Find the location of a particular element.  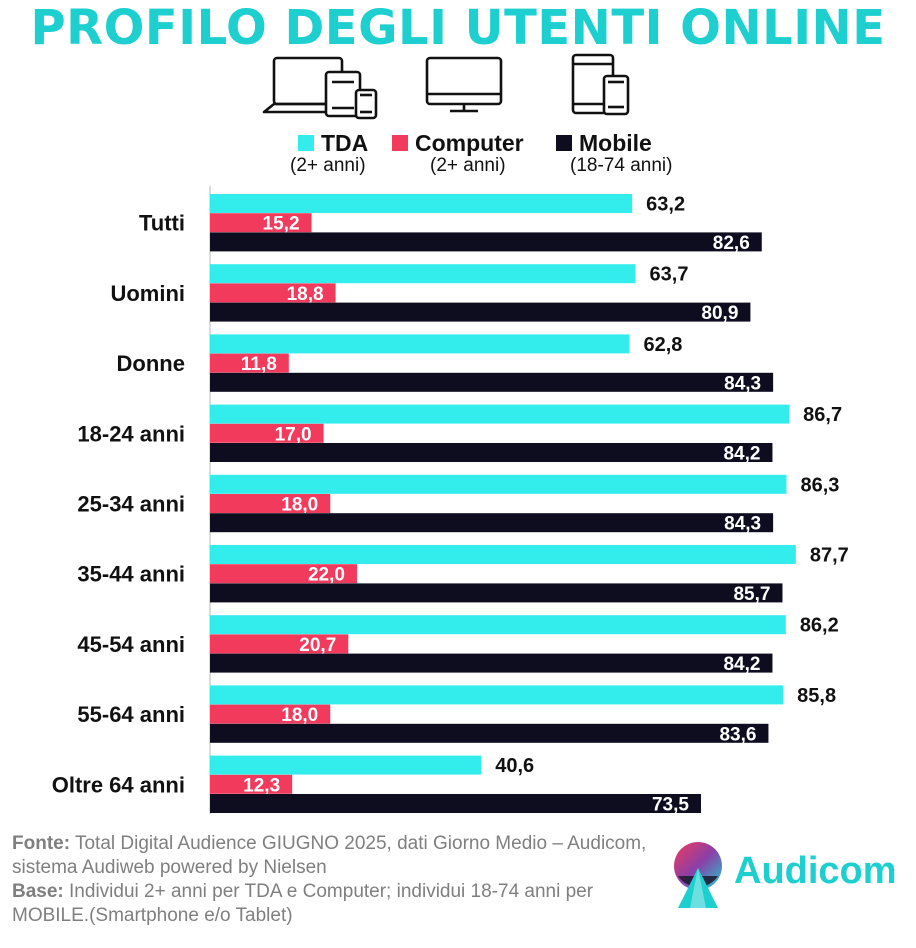

data-label-mobile: 73,5 is located at coordinates (670, 805).